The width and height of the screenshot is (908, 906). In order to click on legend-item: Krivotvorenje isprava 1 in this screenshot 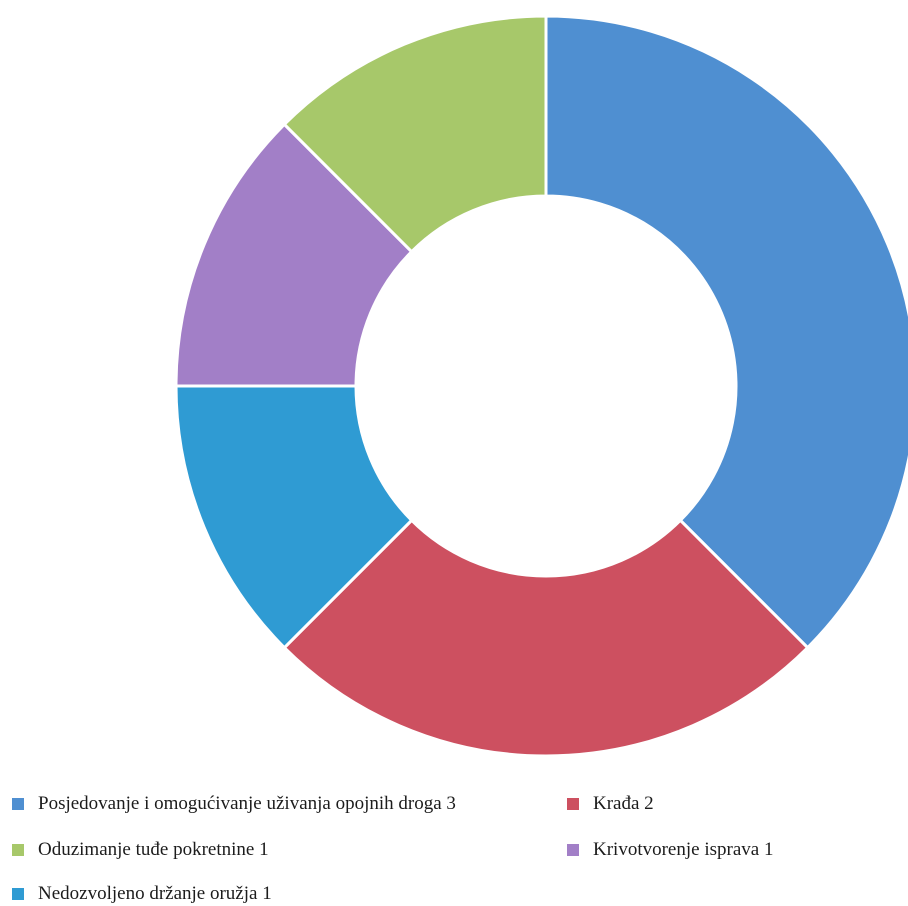, I will do `click(670, 850)`.